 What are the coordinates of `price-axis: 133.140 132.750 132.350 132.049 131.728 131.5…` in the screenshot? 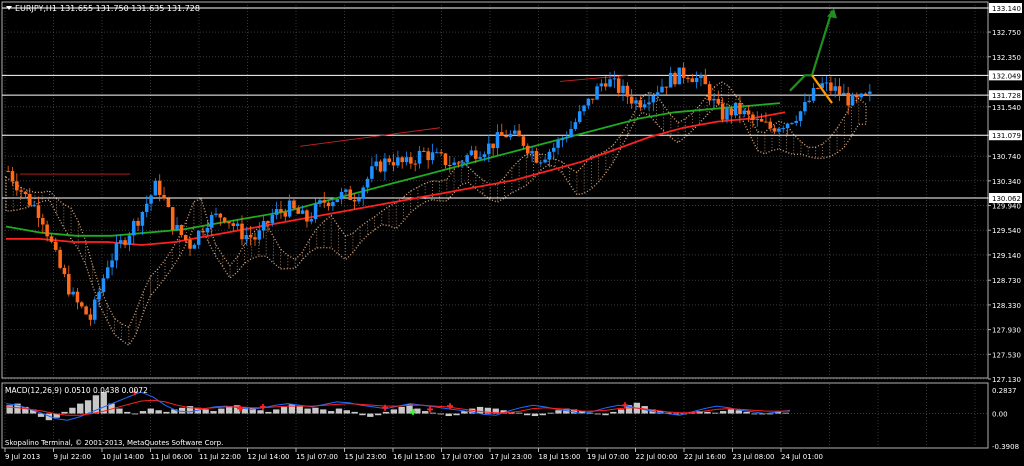 It's located at (1005, 193).